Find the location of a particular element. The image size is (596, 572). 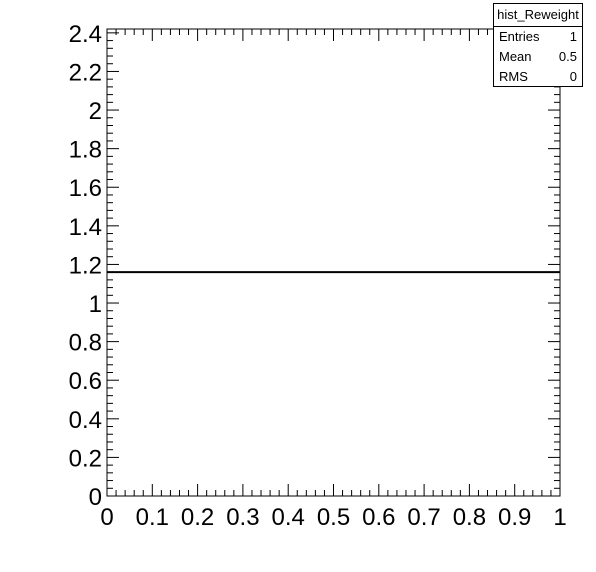

x-tick-label: 0.8 is located at coordinates (469, 517).